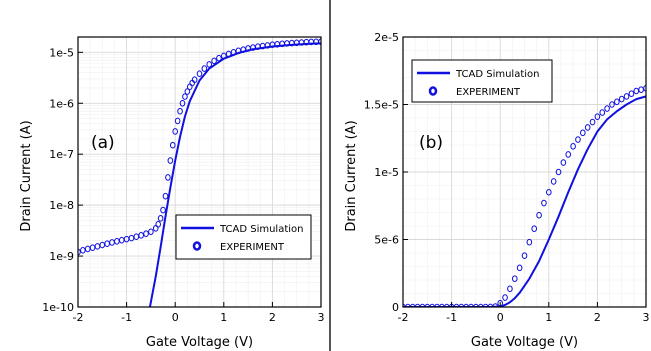 Image resolution: width=651 pixels, height=351 pixels. Describe the element at coordinates (548, 317) in the screenshot. I see `x-tick-label: 1` at that location.